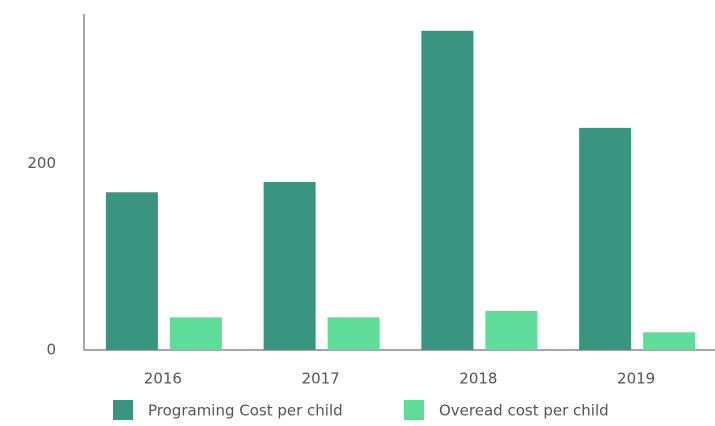  Describe the element at coordinates (163, 379) in the screenshot. I see `x-tick-label: 2016` at that location.